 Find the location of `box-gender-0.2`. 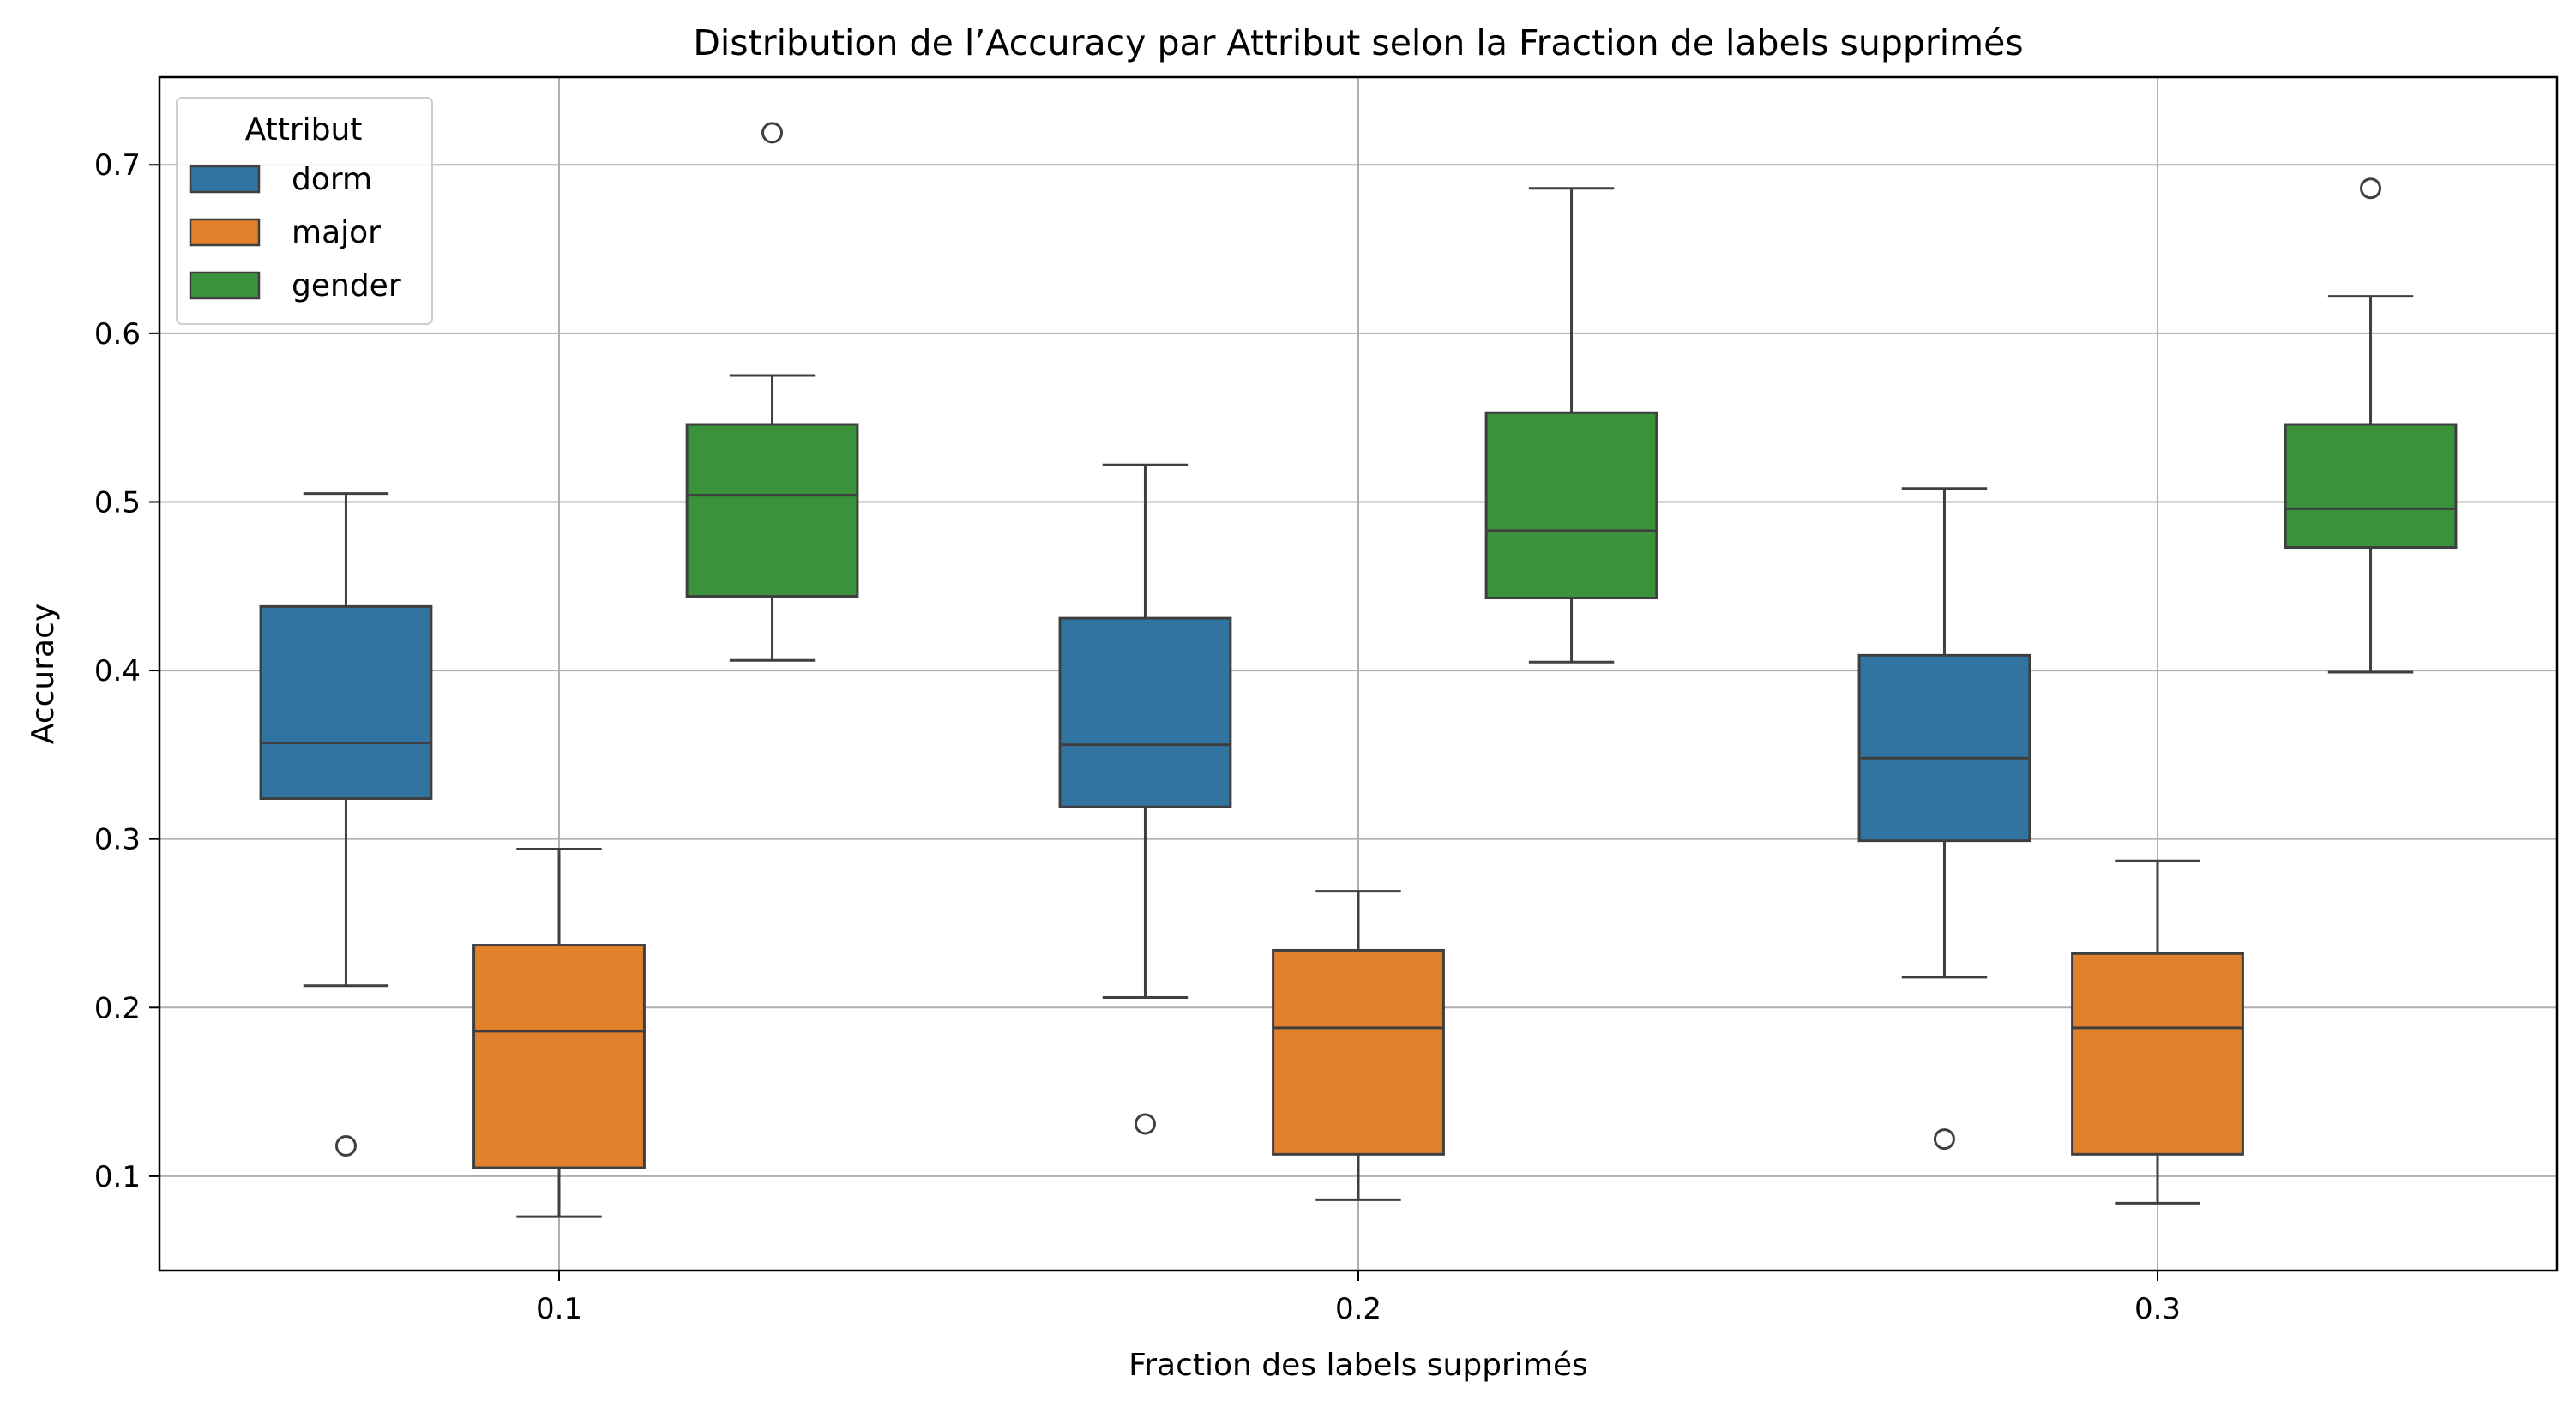

box-gender-0.2 is located at coordinates (1571, 425).